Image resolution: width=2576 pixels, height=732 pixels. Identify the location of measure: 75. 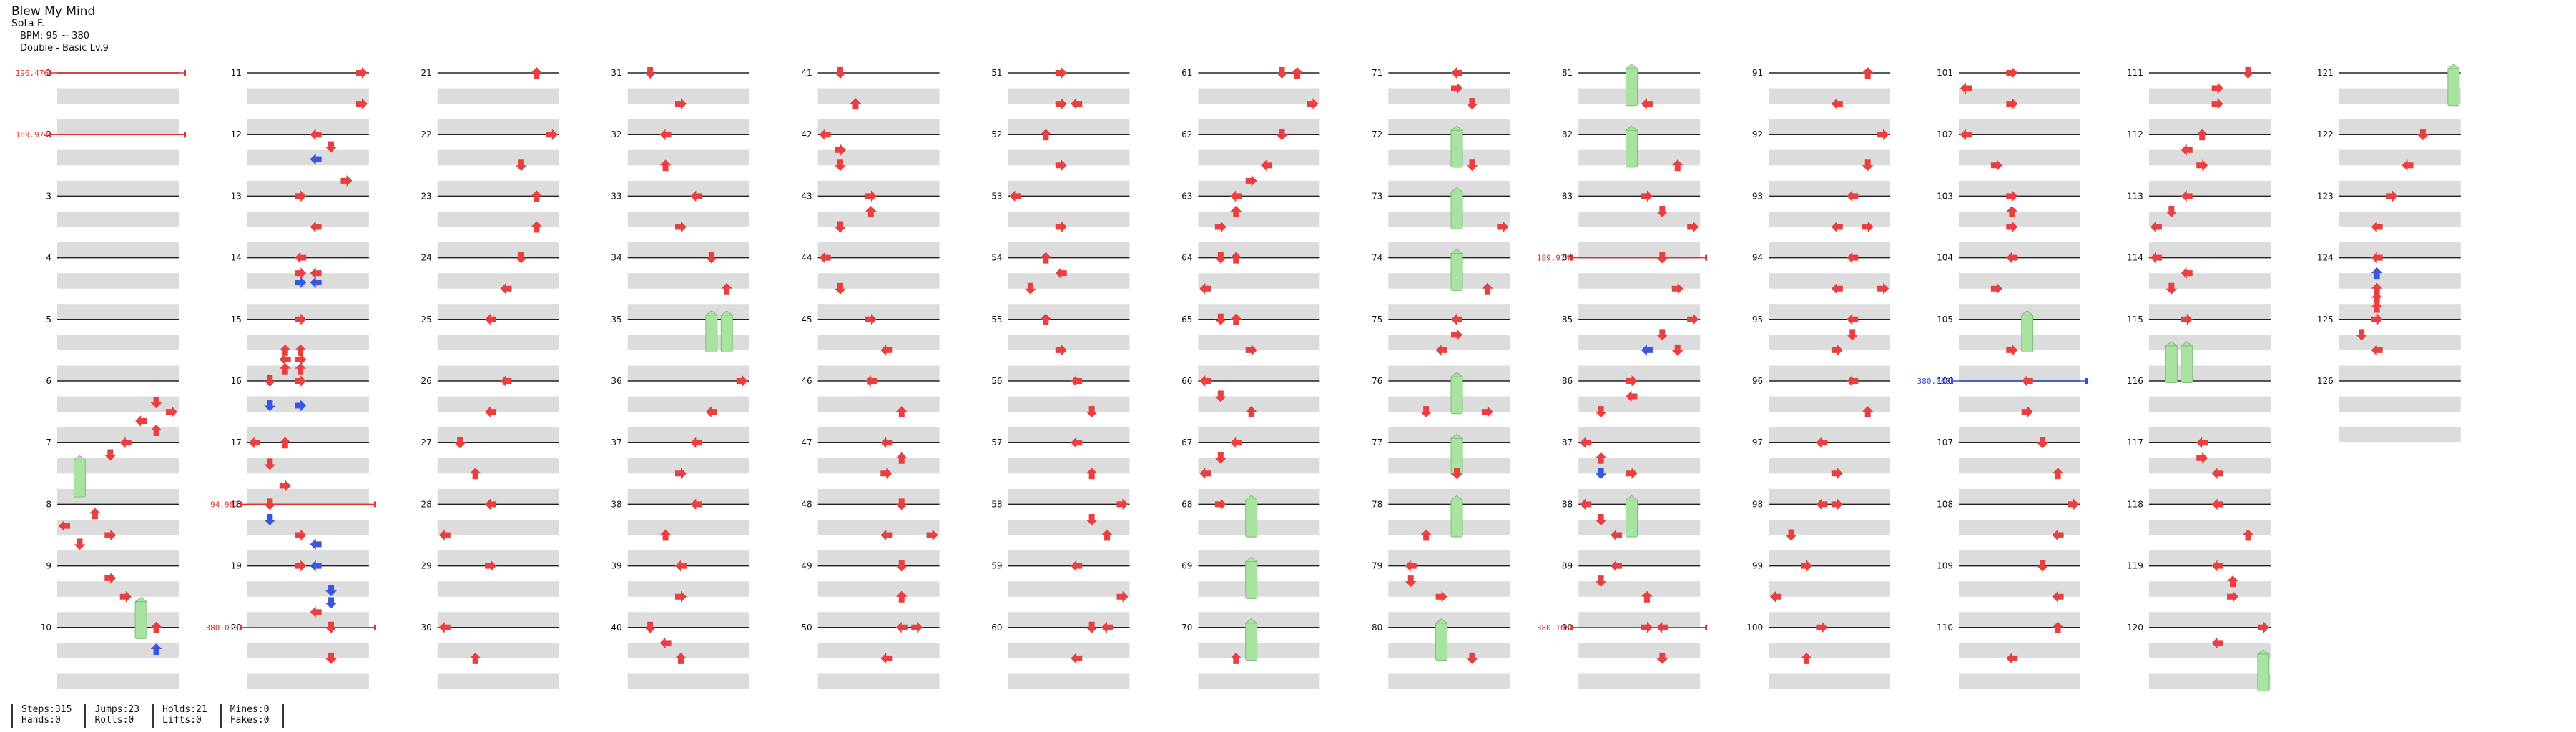
(1441, 348).